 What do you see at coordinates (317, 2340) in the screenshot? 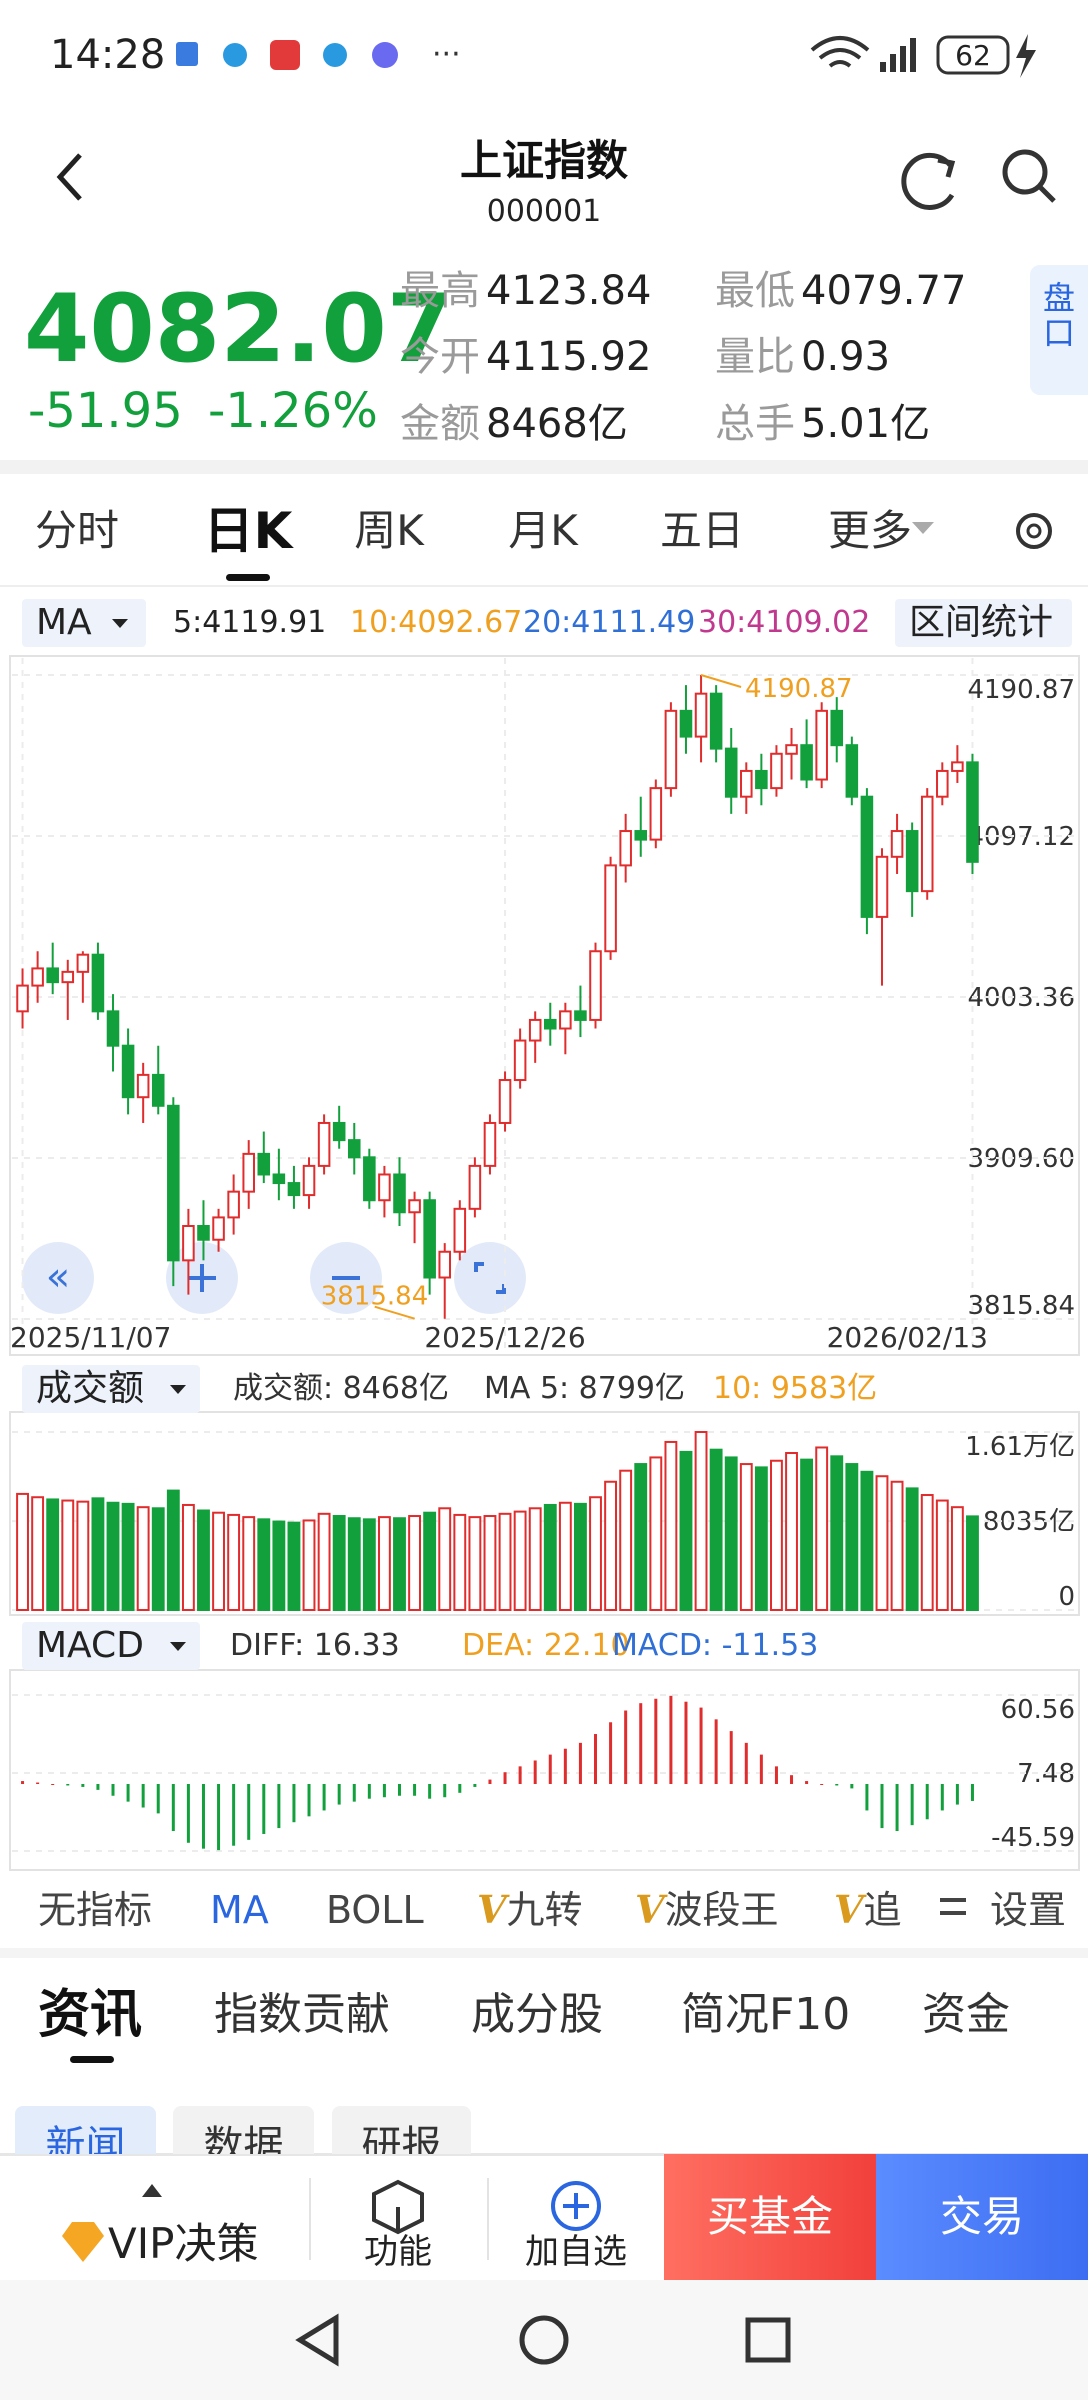
I see `nav-back` at bounding box center [317, 2340].